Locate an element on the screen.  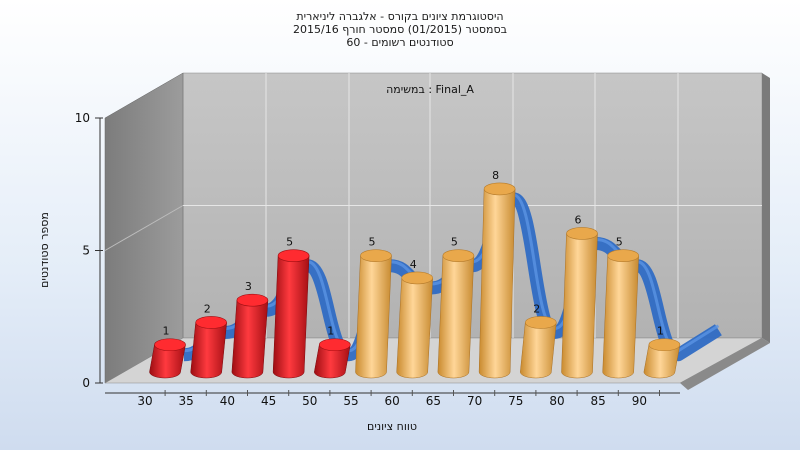
y-tick-label: 0 is located at coordinates (86, 383).